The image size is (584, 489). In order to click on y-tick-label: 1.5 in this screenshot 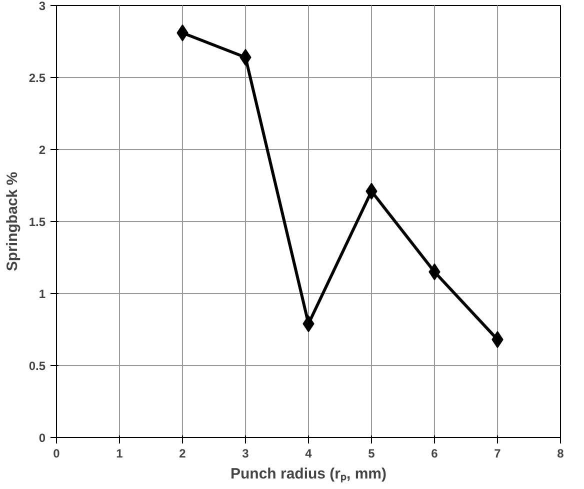, I will do `click(37, 222)`.